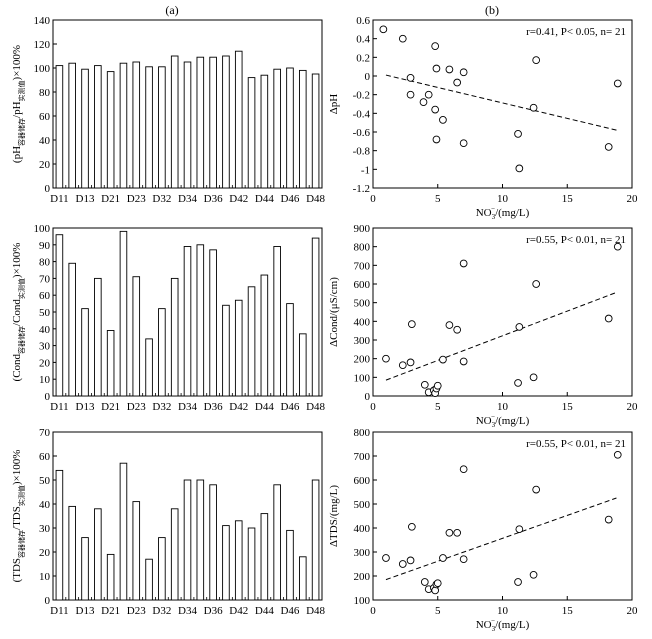 The image size is (652, 639). I want to click on bar-D46, so click(290, 565).